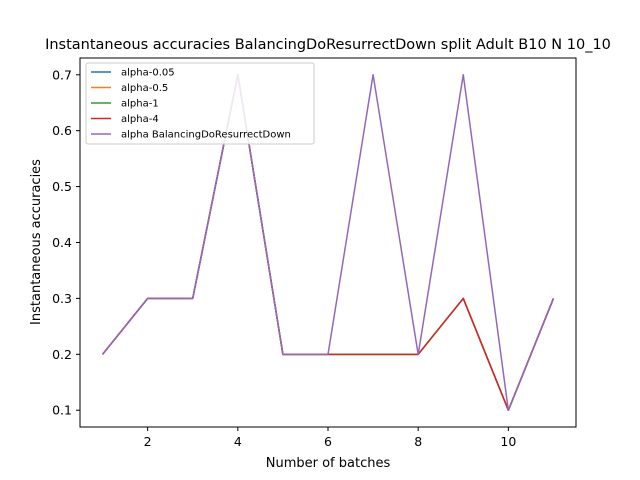 This screenshot has height=480, width=640. Describe the element at coordinates (206, 135) in the screenshot. I see `legend-label-4: alpha BalancingDoResurrectDown` at that location.